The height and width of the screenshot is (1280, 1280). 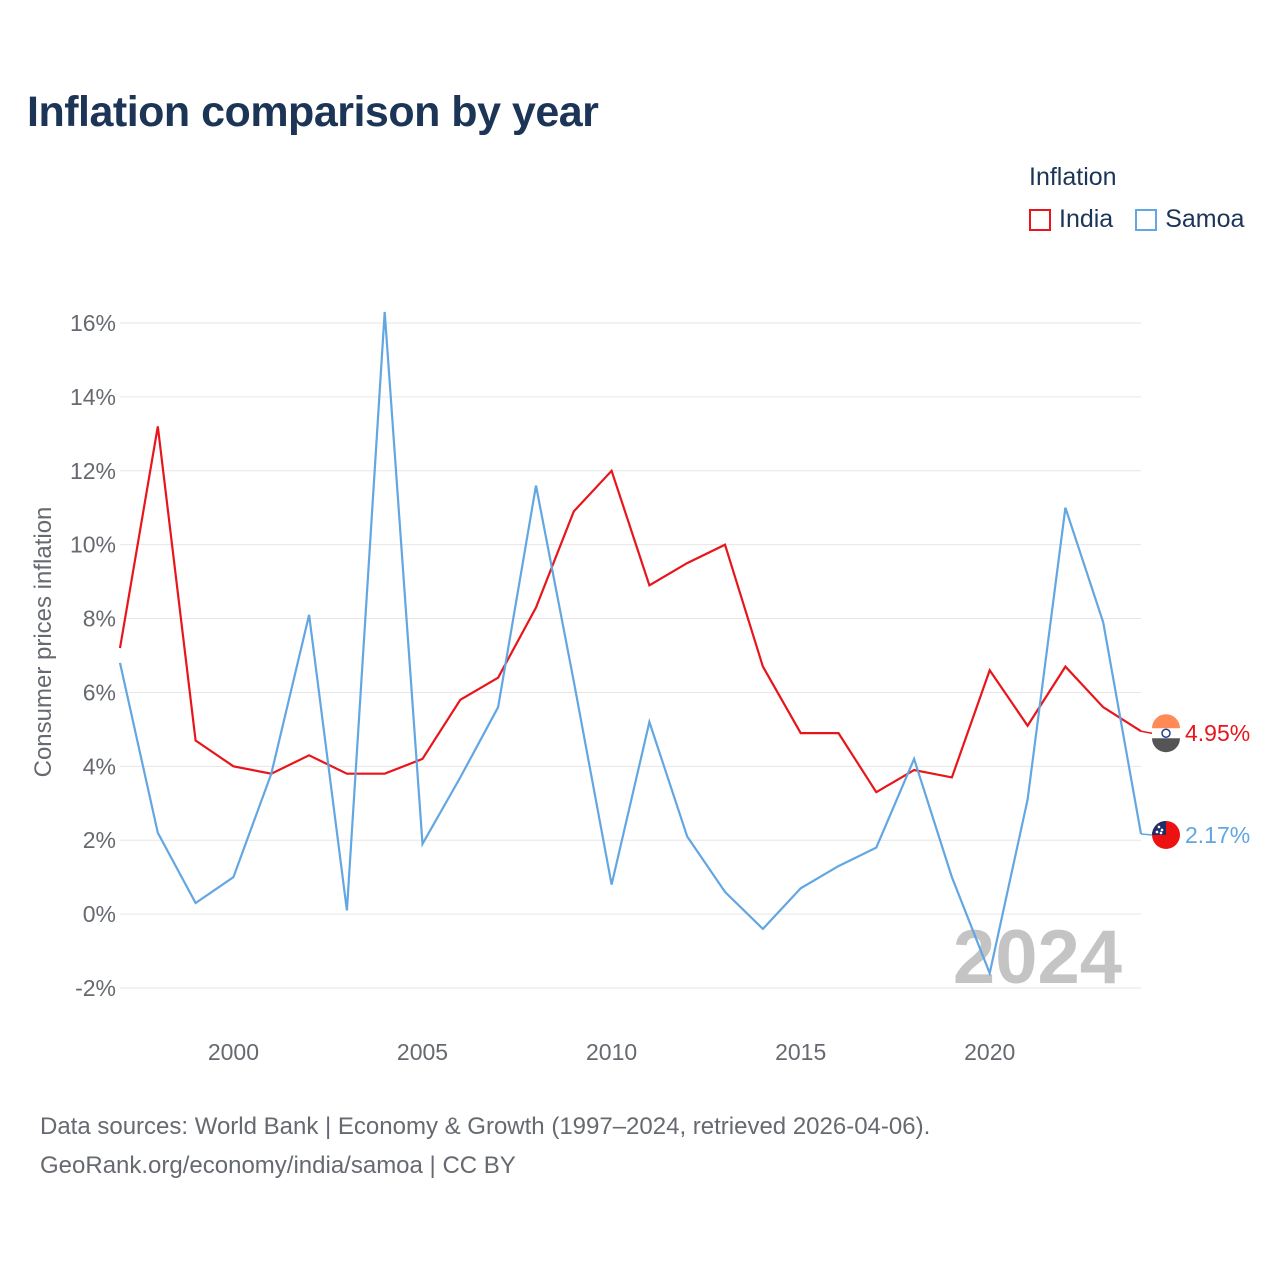 I want to click on india-flag-icon, so click(x=1166, y=733).